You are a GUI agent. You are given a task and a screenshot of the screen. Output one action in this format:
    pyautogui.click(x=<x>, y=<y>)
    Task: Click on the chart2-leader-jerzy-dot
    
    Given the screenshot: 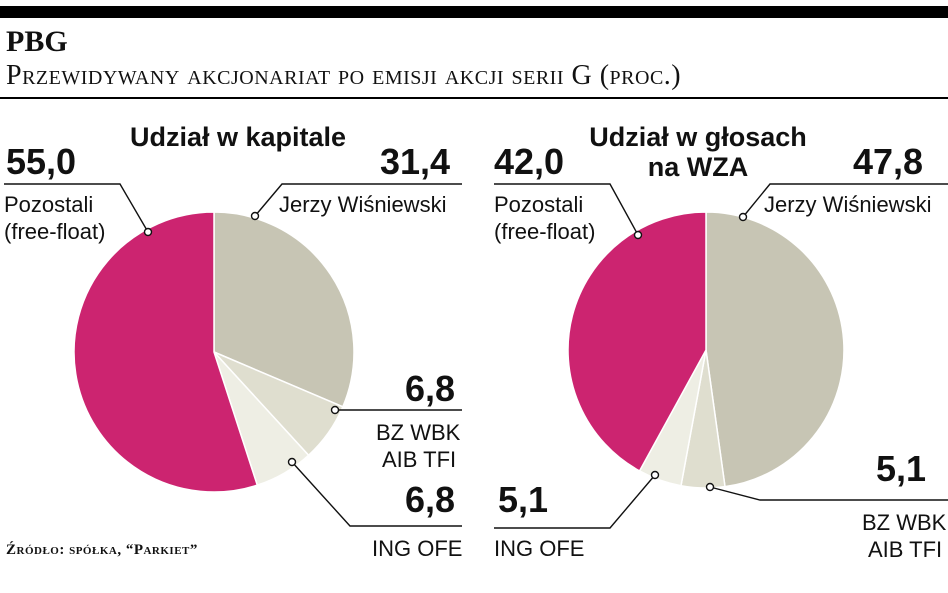 What is the action you would take?
    pyautogui.click(x=743, y=217)
    